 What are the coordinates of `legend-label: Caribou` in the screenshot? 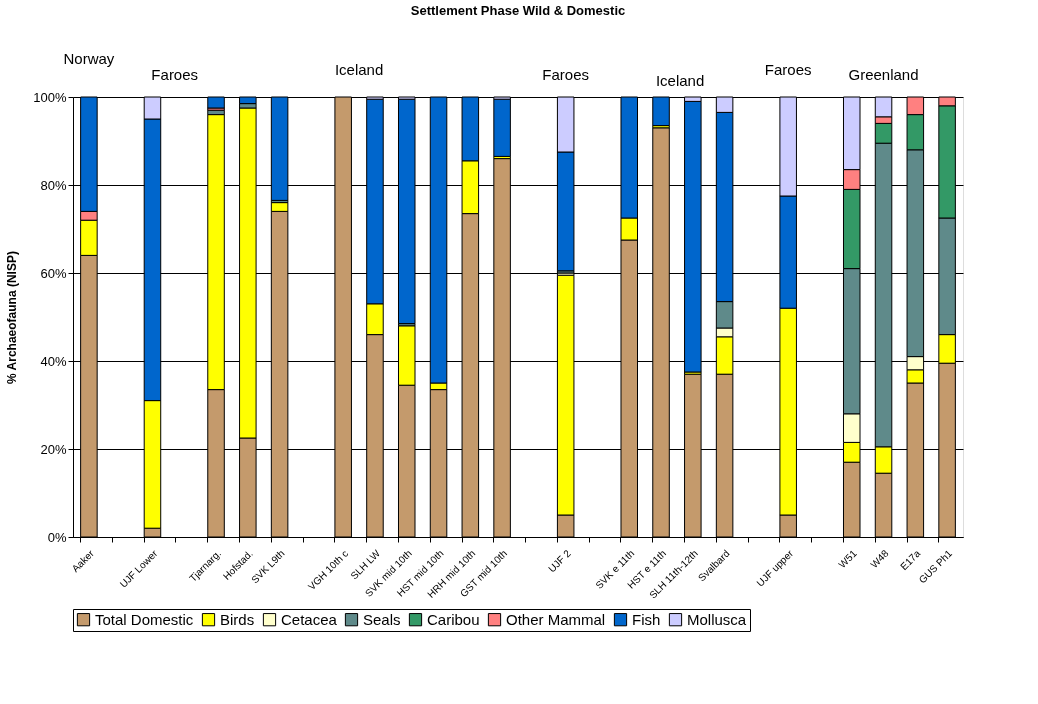 It's located at (453, 619).